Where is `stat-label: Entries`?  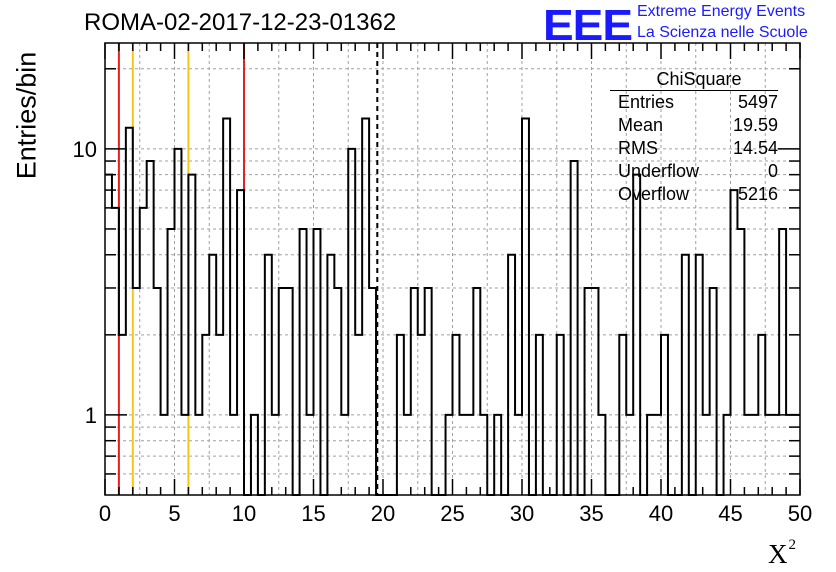
stat-label: Entries is located at coordinates (646, 102).